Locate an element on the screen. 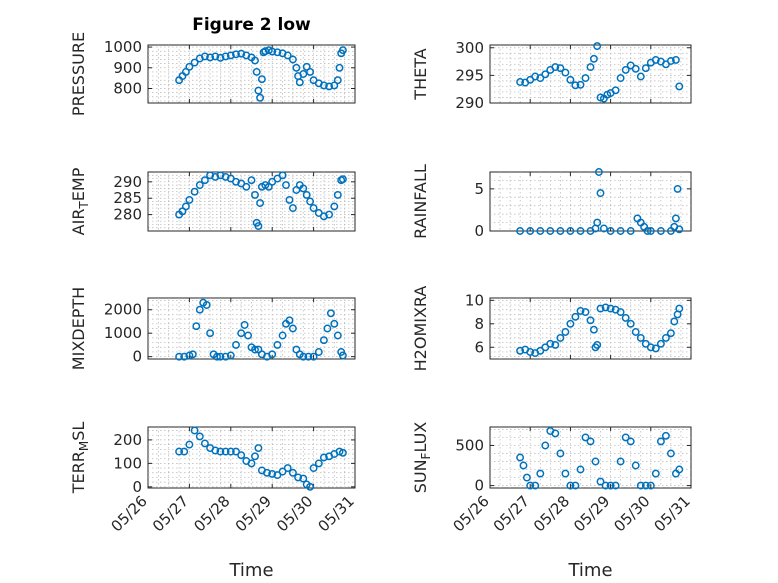 The image size is (778, 583). panel-rainfall: 0 5 RAINFALL is located at coordinates (551, 202).